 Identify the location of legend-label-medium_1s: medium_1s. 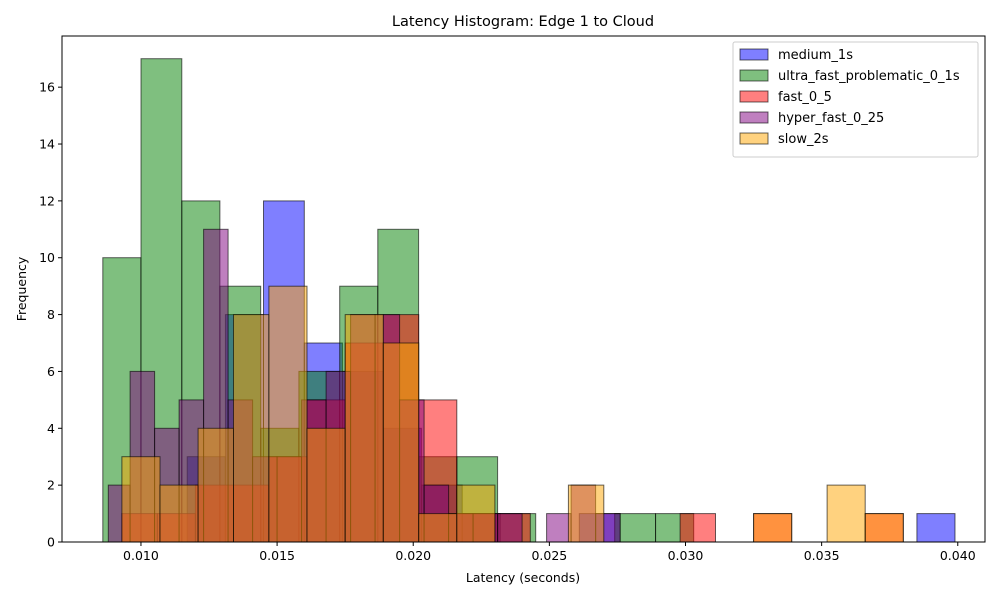
(815, 55).